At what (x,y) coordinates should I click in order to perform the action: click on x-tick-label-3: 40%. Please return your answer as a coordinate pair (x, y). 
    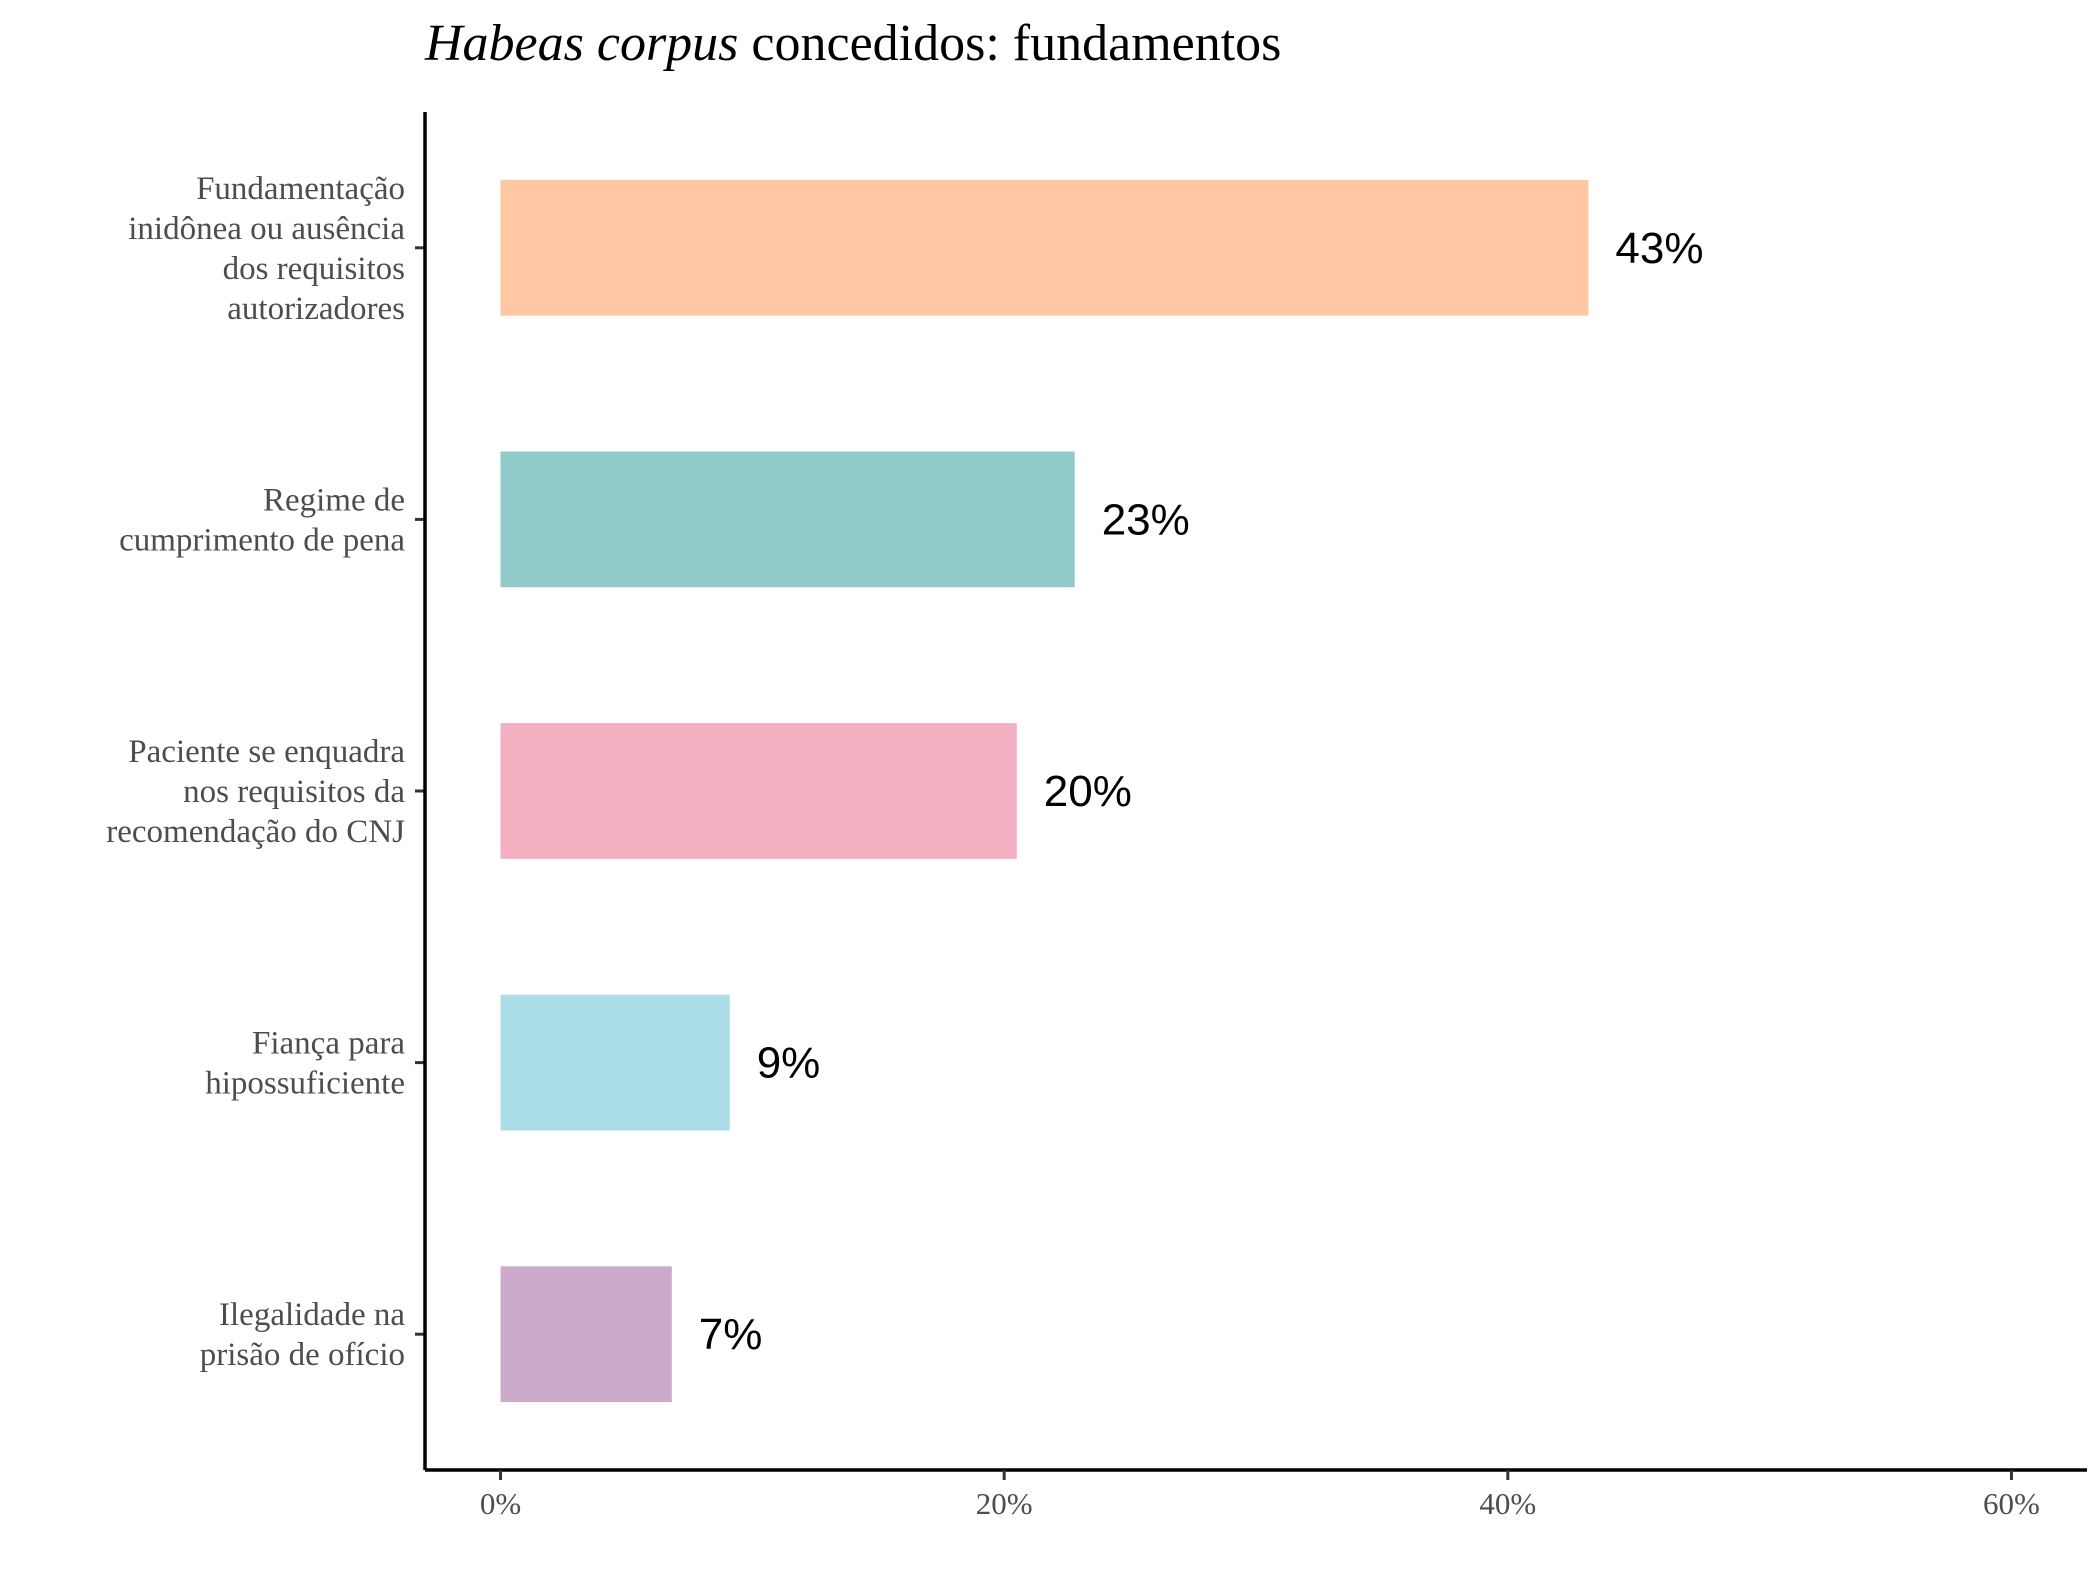
    Looking at the image, I should click on (1507, 1503).